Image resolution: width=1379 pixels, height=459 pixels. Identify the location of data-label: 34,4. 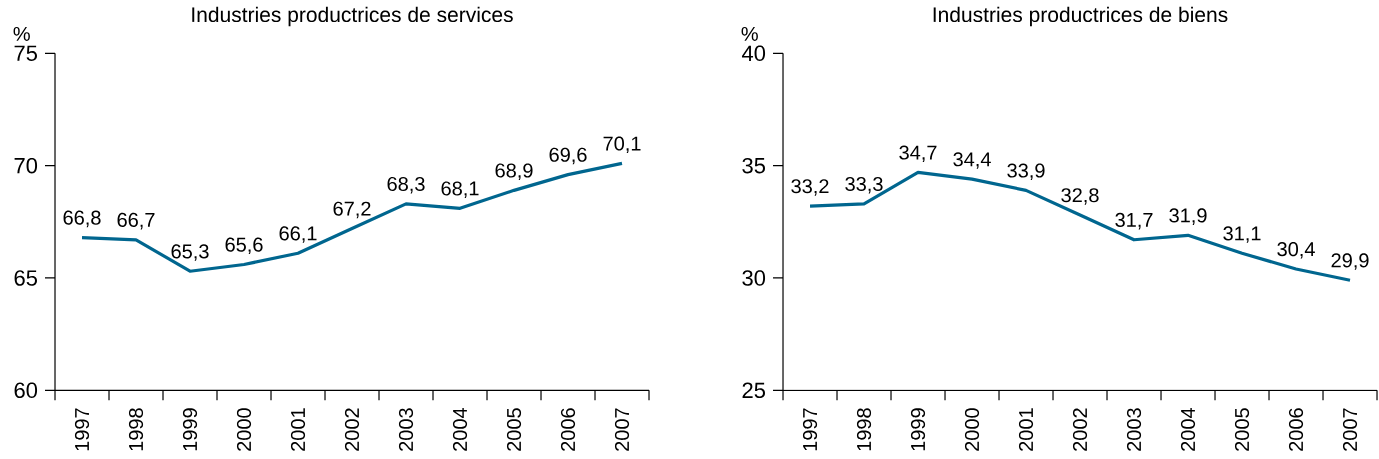
(972, 160).